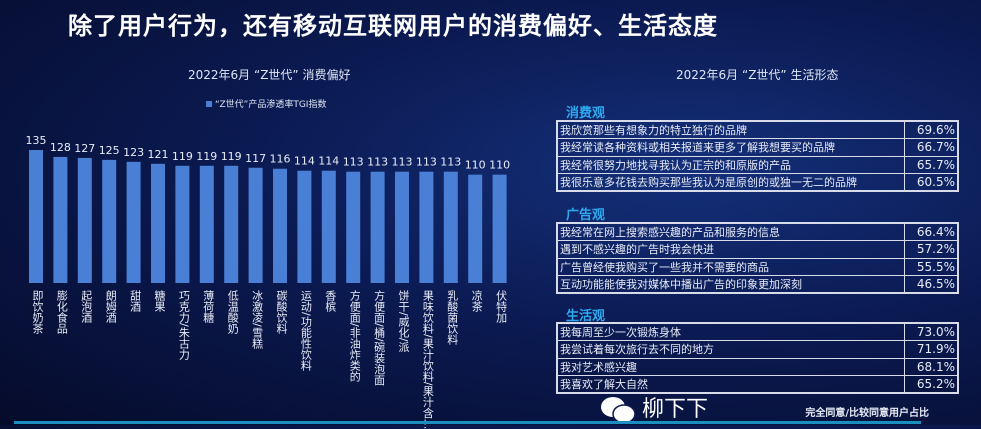 The image size is (981, 429). What do you see at coordinates (931, 384) in the screenshot?
I see `percent-cell: 65.2%` at bounding box center [931, 384].